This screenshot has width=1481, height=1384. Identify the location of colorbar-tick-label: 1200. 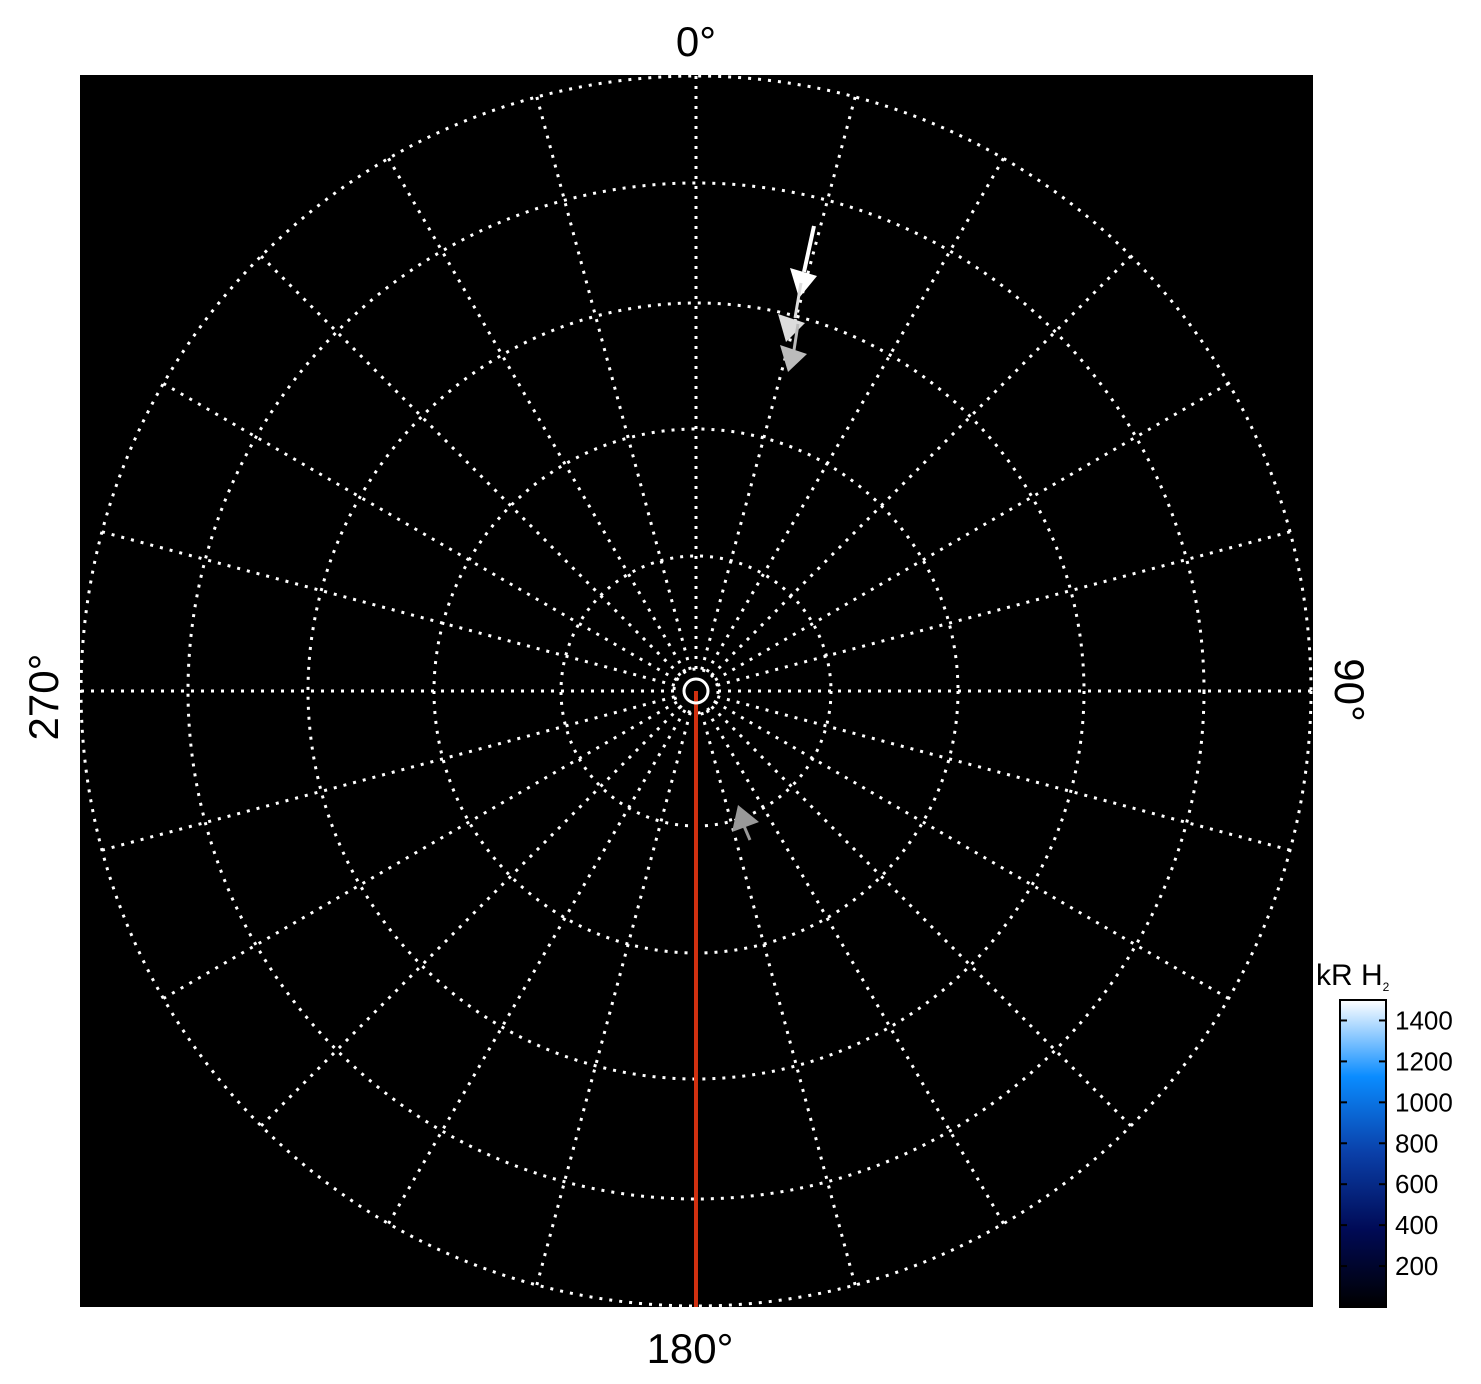
(1424, 1061).